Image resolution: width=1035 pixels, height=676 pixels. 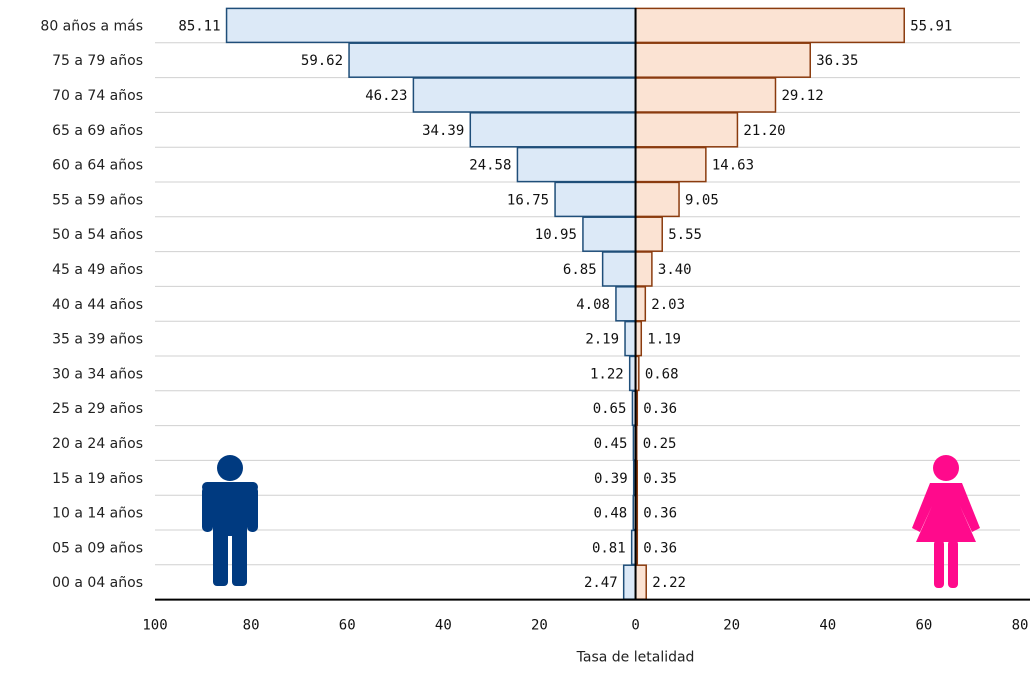 What do you see at coordinates (97, 96) in the screenshot?
I see `category-label: 70 a 74 años` at bounding box center [97, 96].